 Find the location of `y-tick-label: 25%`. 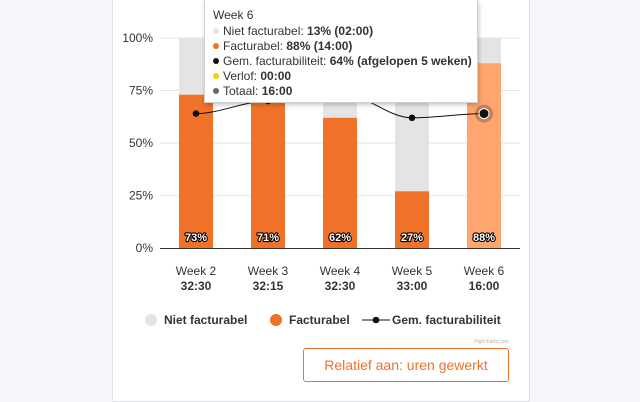

y-tick-label: 25% is located at coordinates (141, 196).